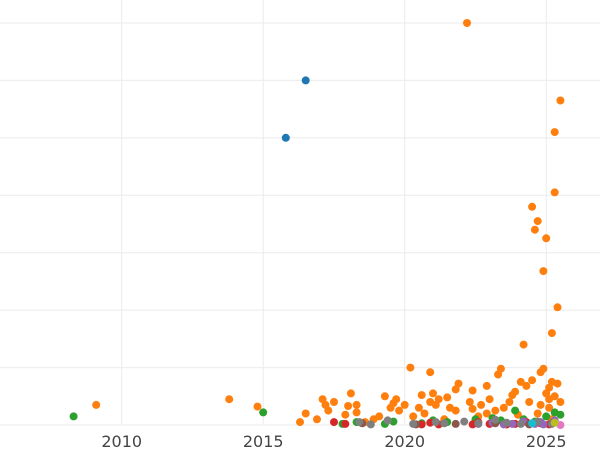  I want to click on x-tick-label-2: 2020, so click(404, 441).